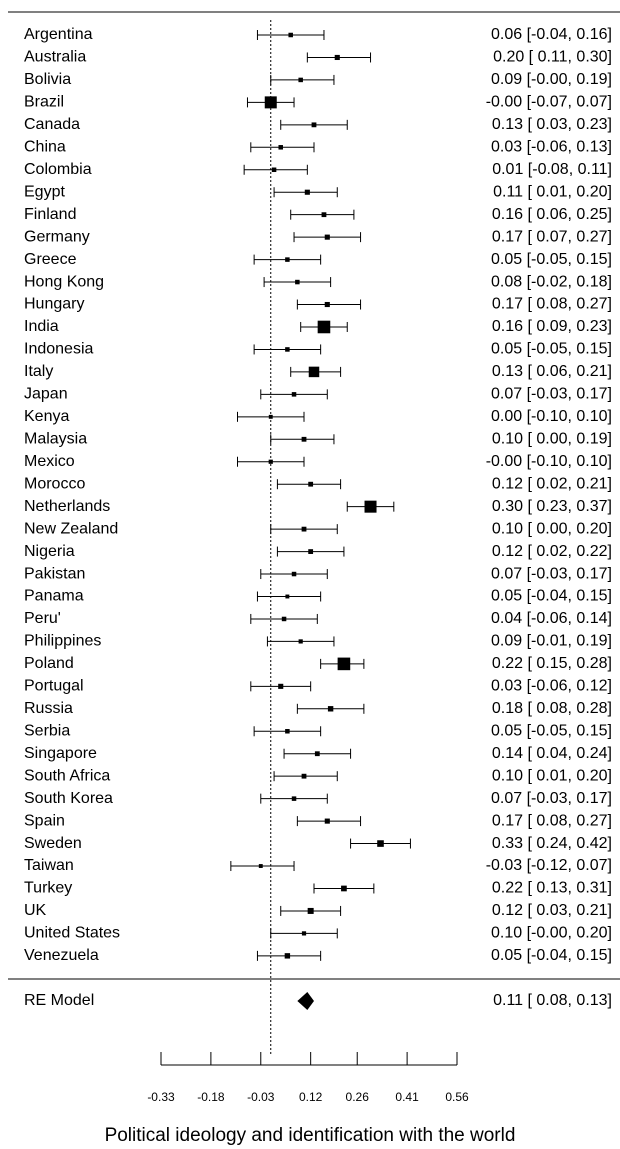 Image resolution: width=620 pixels, height=1149 pixels. I want to click on study-label: New Zealand, so click(71, 528).